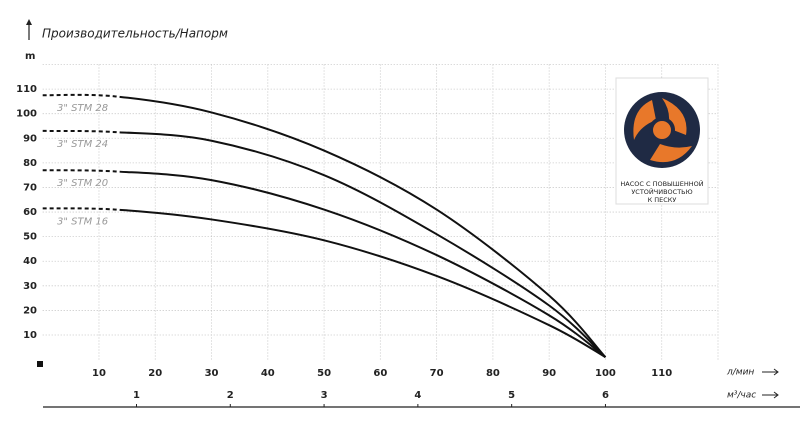  I want to click on x-tick-label: 90, so click(549, 373).